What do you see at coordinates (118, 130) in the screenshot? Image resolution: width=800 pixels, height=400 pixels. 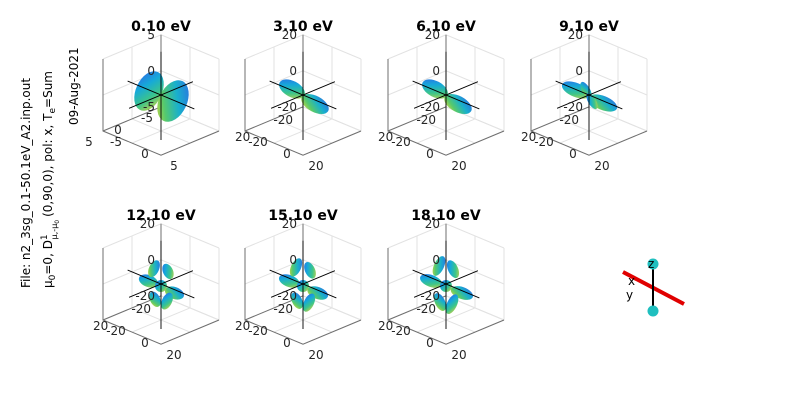 I see `y-tick-label: 0` at bounding box center [118, 130].